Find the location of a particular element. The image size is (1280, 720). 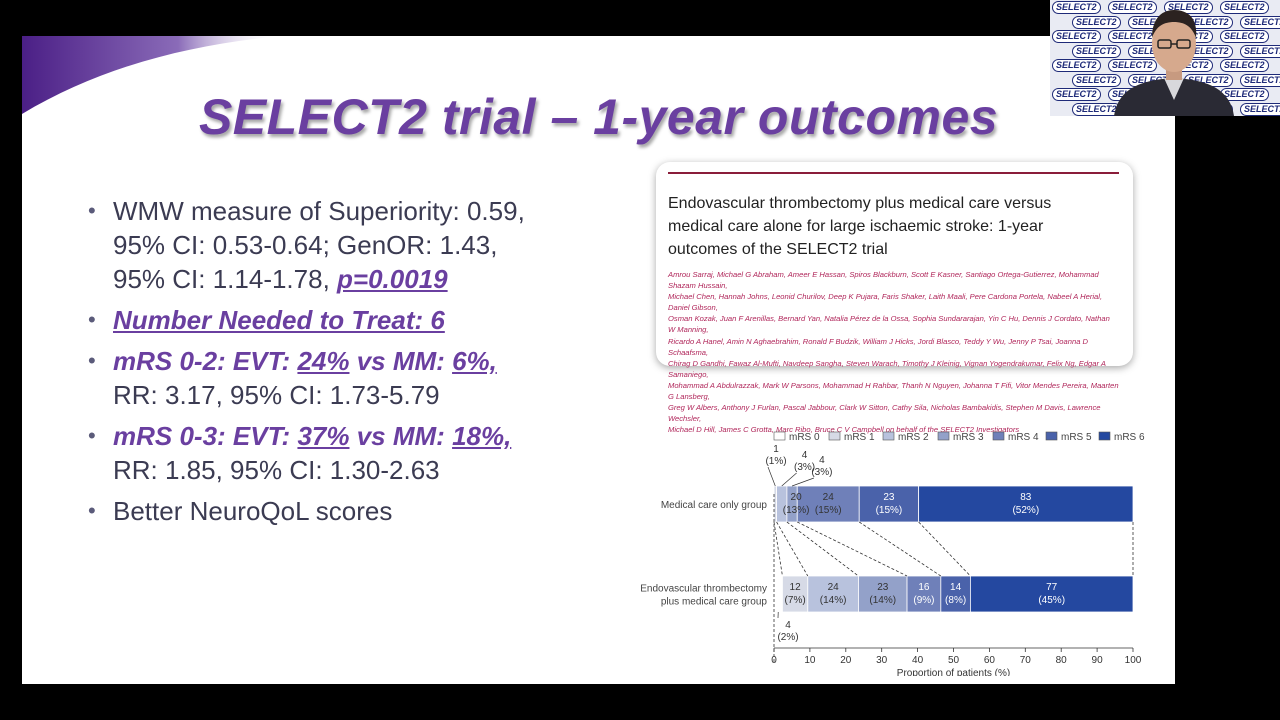

mrs03-rr: RR: 1.85, 95% CI: 1.30-2.63 is located at coordinates (276, 470).